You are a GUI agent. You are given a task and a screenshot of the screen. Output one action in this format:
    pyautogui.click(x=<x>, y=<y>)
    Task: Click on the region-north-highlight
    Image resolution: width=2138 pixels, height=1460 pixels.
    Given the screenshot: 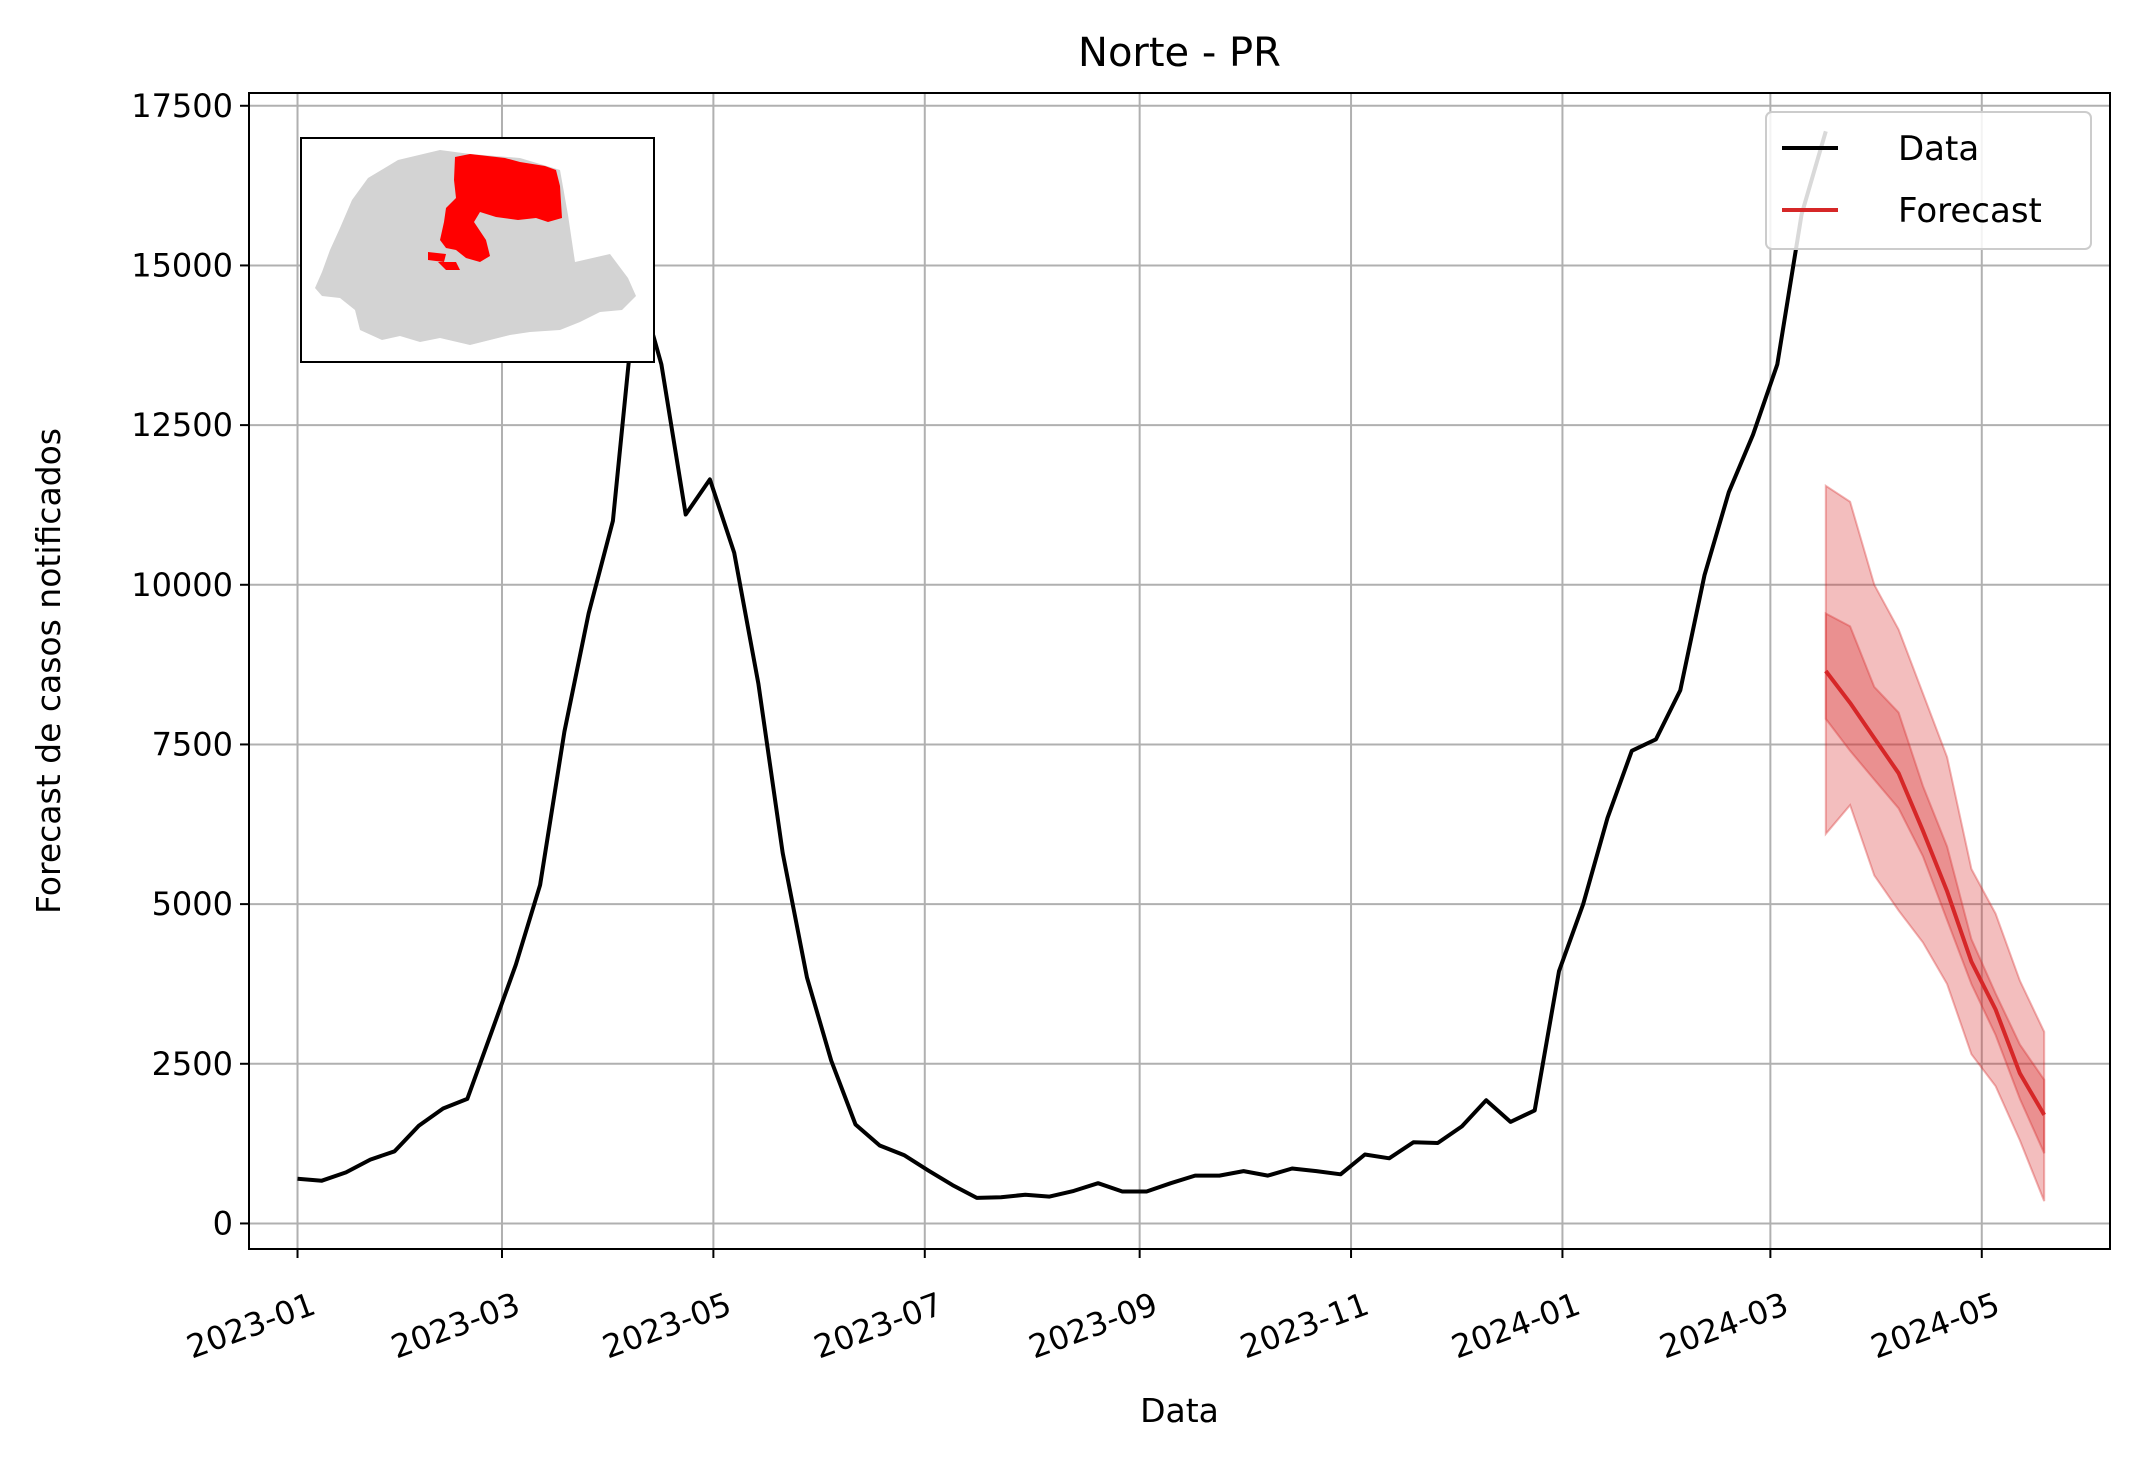 What is the action you would take?
    pyautogui.click(x=501, y=208)
    